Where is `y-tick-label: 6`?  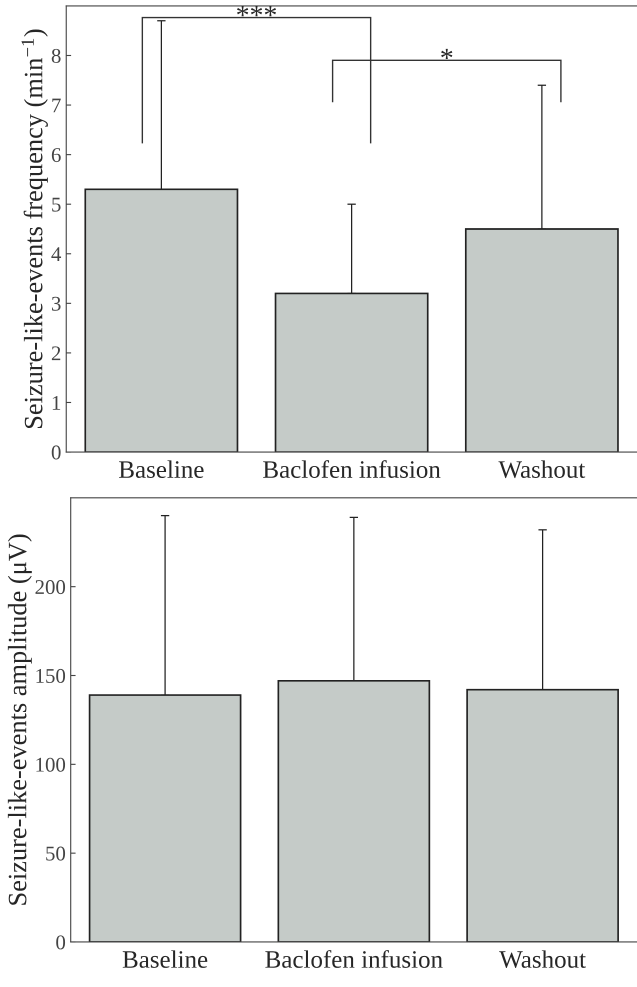
y-tick-label: 6 is located at coordinates (56, 155).